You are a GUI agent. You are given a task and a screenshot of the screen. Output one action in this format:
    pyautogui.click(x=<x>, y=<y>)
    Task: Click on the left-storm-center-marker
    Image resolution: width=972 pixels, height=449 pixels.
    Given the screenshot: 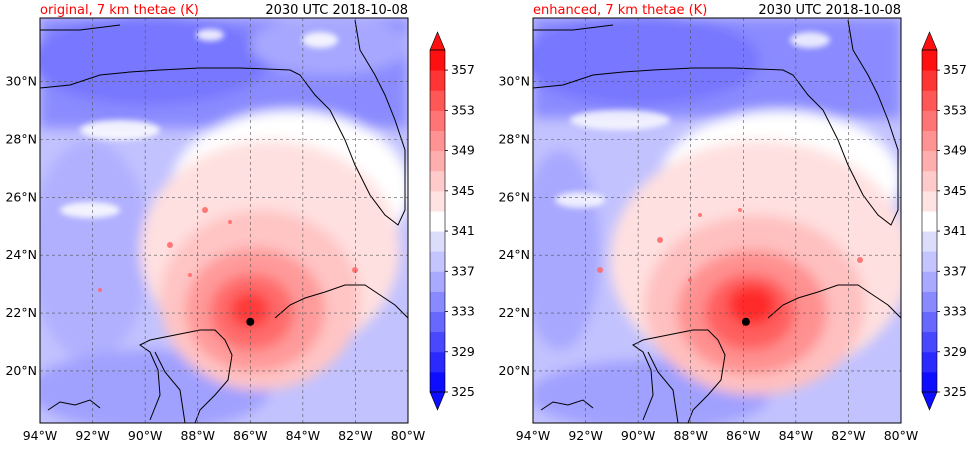 What is the action you would take?
    pyautogui.click(x=250, y=321)
    